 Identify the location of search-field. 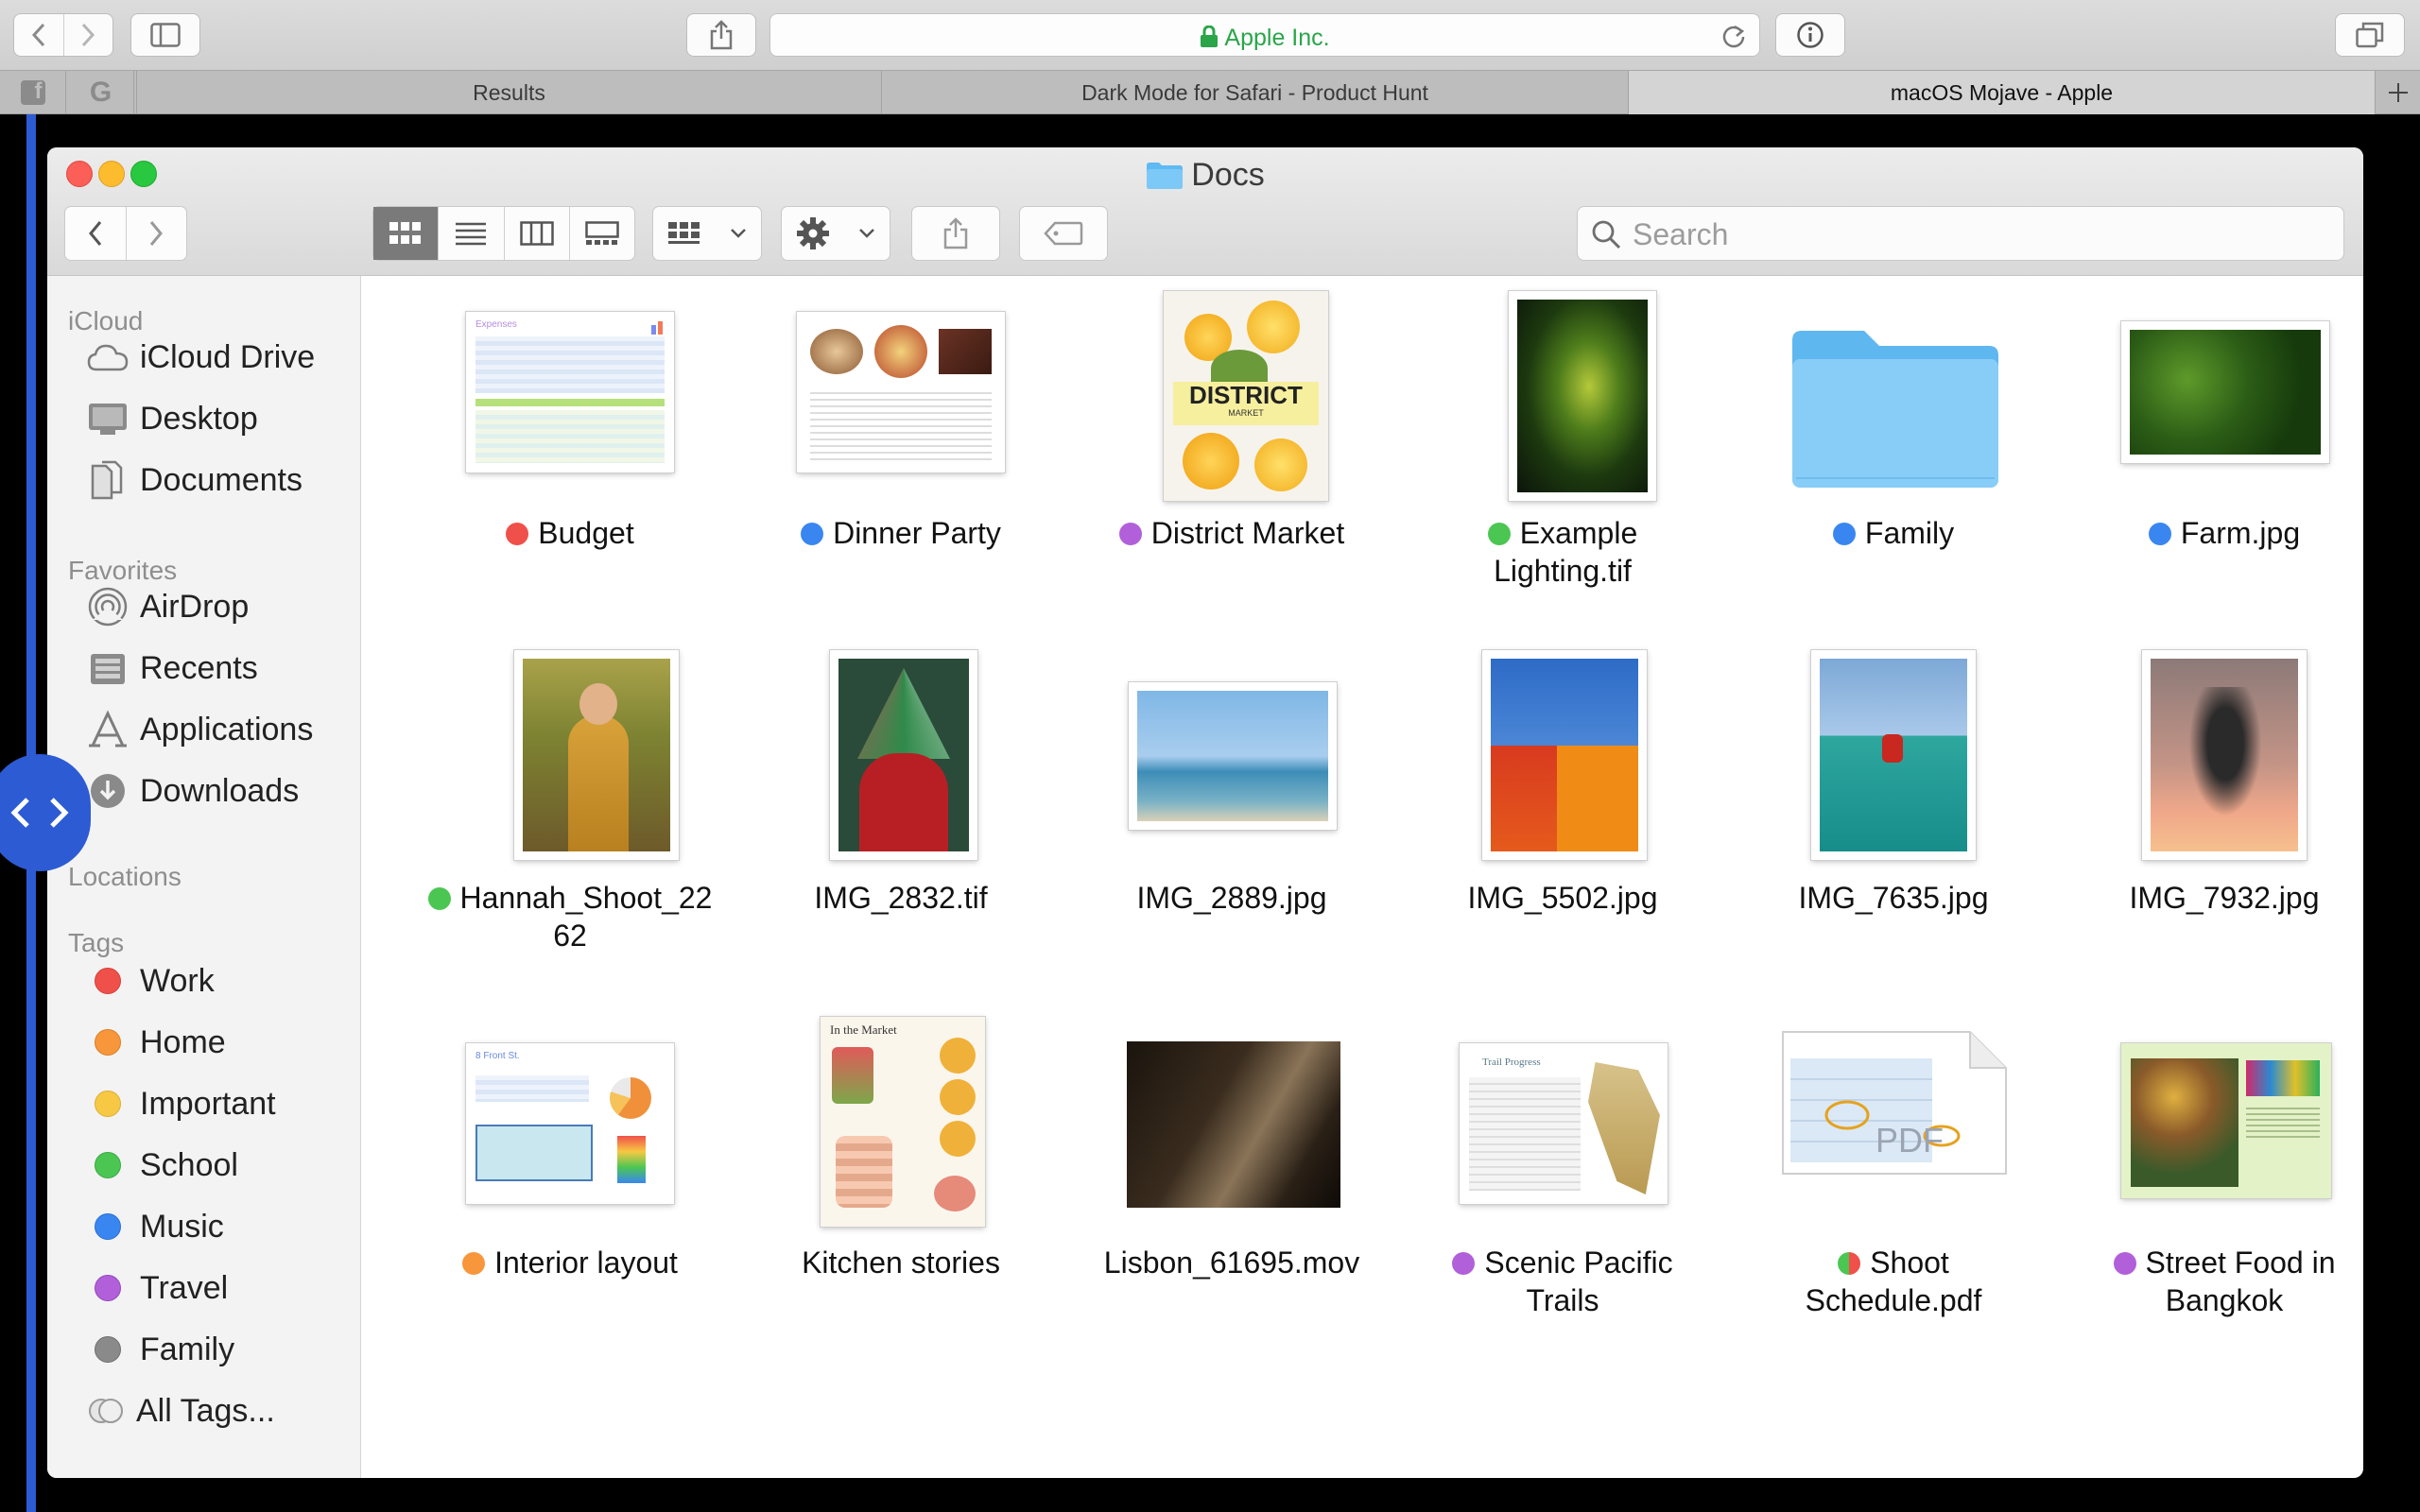
(1961, 233).